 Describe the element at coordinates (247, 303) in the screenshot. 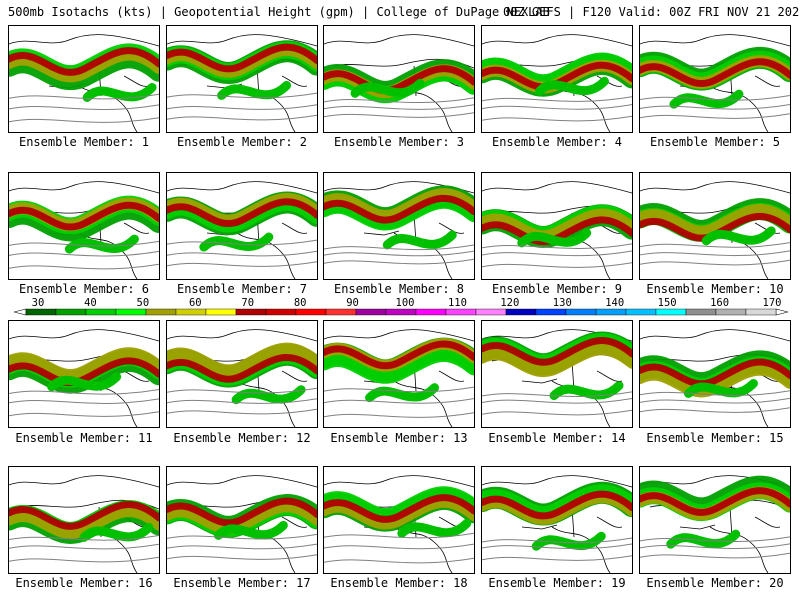

I see `legend-tick-label: 70` at that location.